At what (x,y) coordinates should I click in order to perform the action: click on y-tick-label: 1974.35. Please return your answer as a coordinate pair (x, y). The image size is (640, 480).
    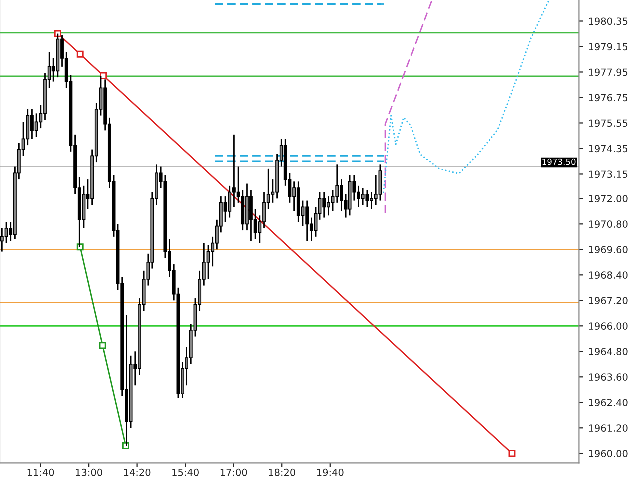
    Looking at the image, I should click on (608, 149).